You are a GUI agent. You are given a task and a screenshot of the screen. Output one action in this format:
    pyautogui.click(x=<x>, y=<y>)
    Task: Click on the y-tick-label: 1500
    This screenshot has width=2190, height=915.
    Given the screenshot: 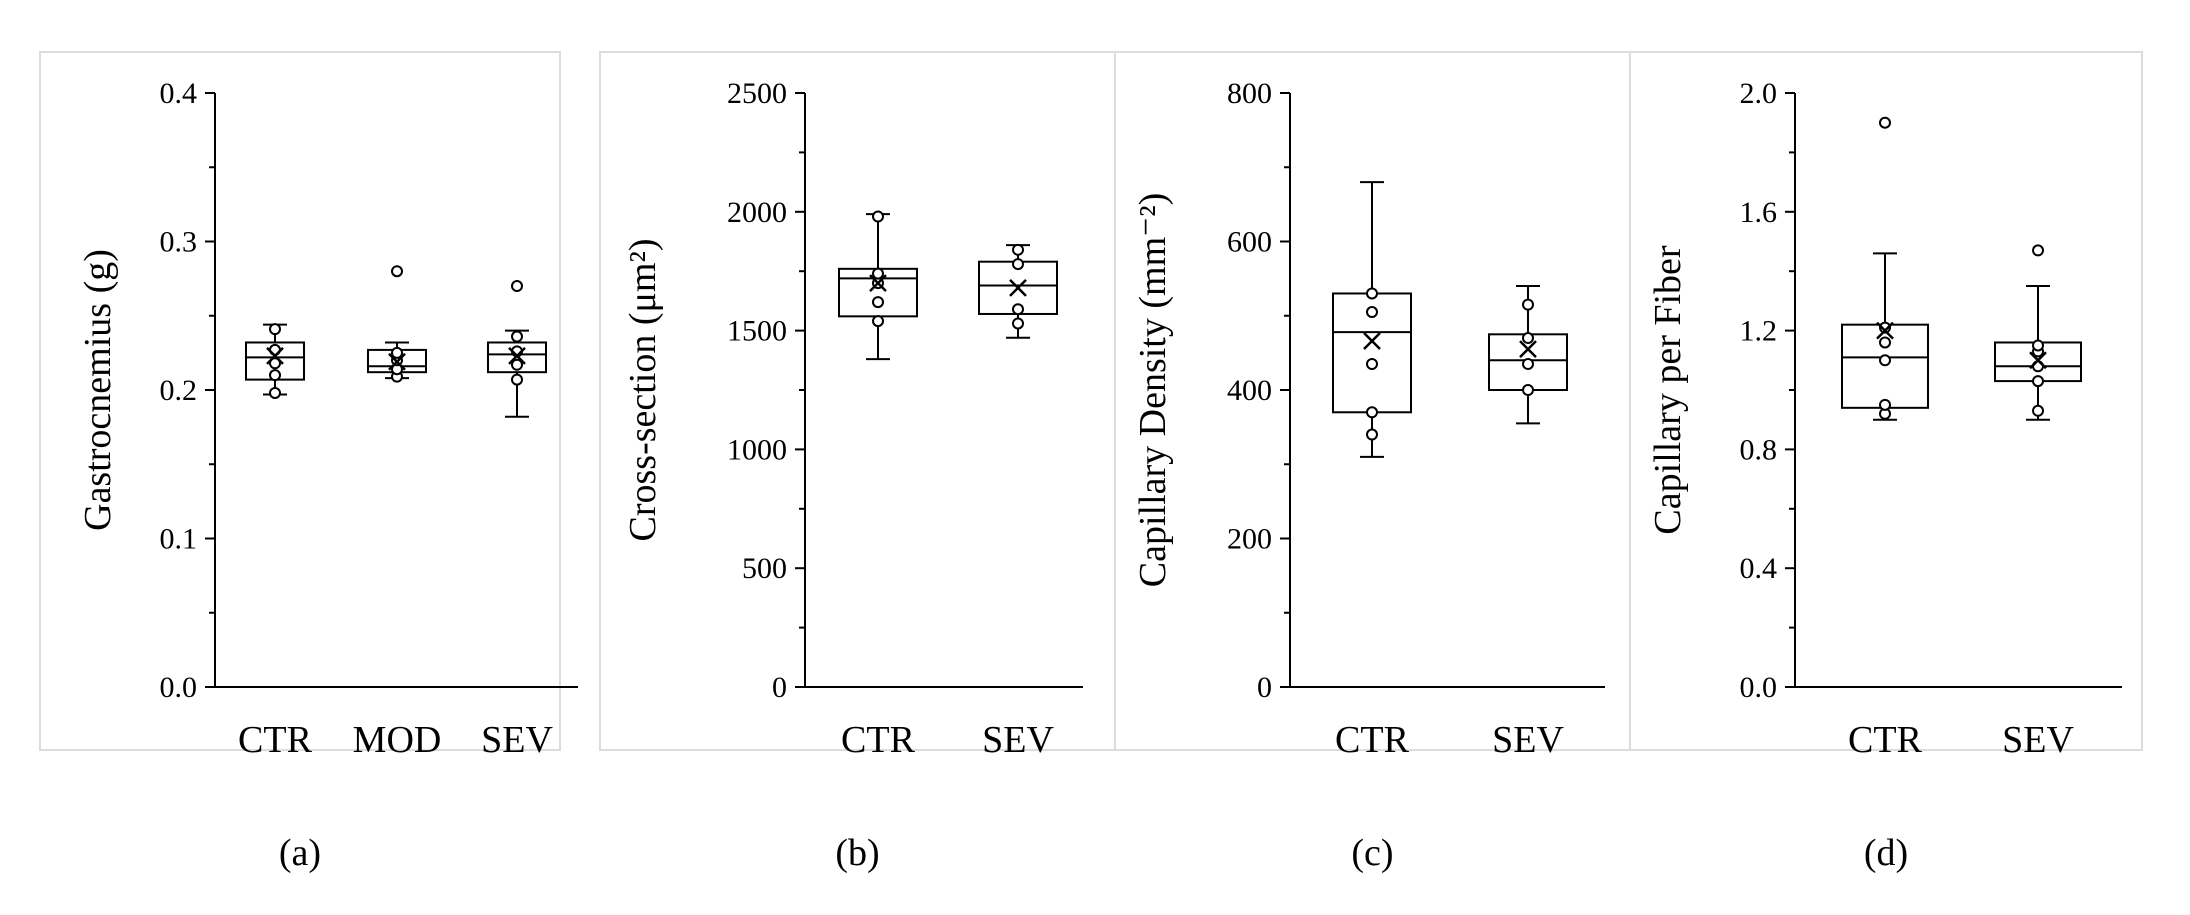 What is the action you would take?
    pyautogui.click(x=757, y=331)
    